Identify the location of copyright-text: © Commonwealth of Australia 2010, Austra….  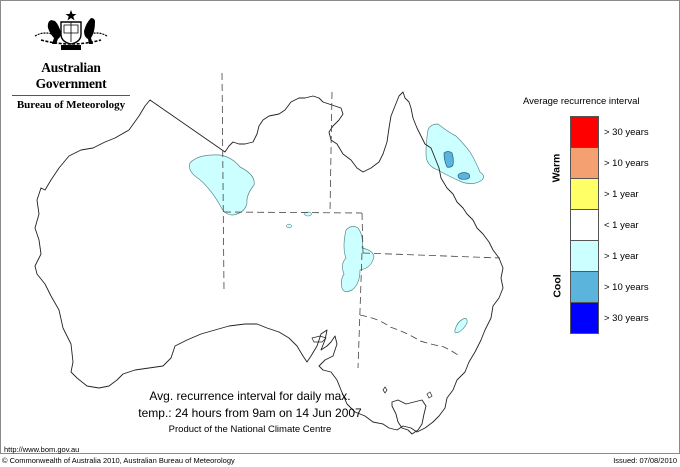
(118, 460).